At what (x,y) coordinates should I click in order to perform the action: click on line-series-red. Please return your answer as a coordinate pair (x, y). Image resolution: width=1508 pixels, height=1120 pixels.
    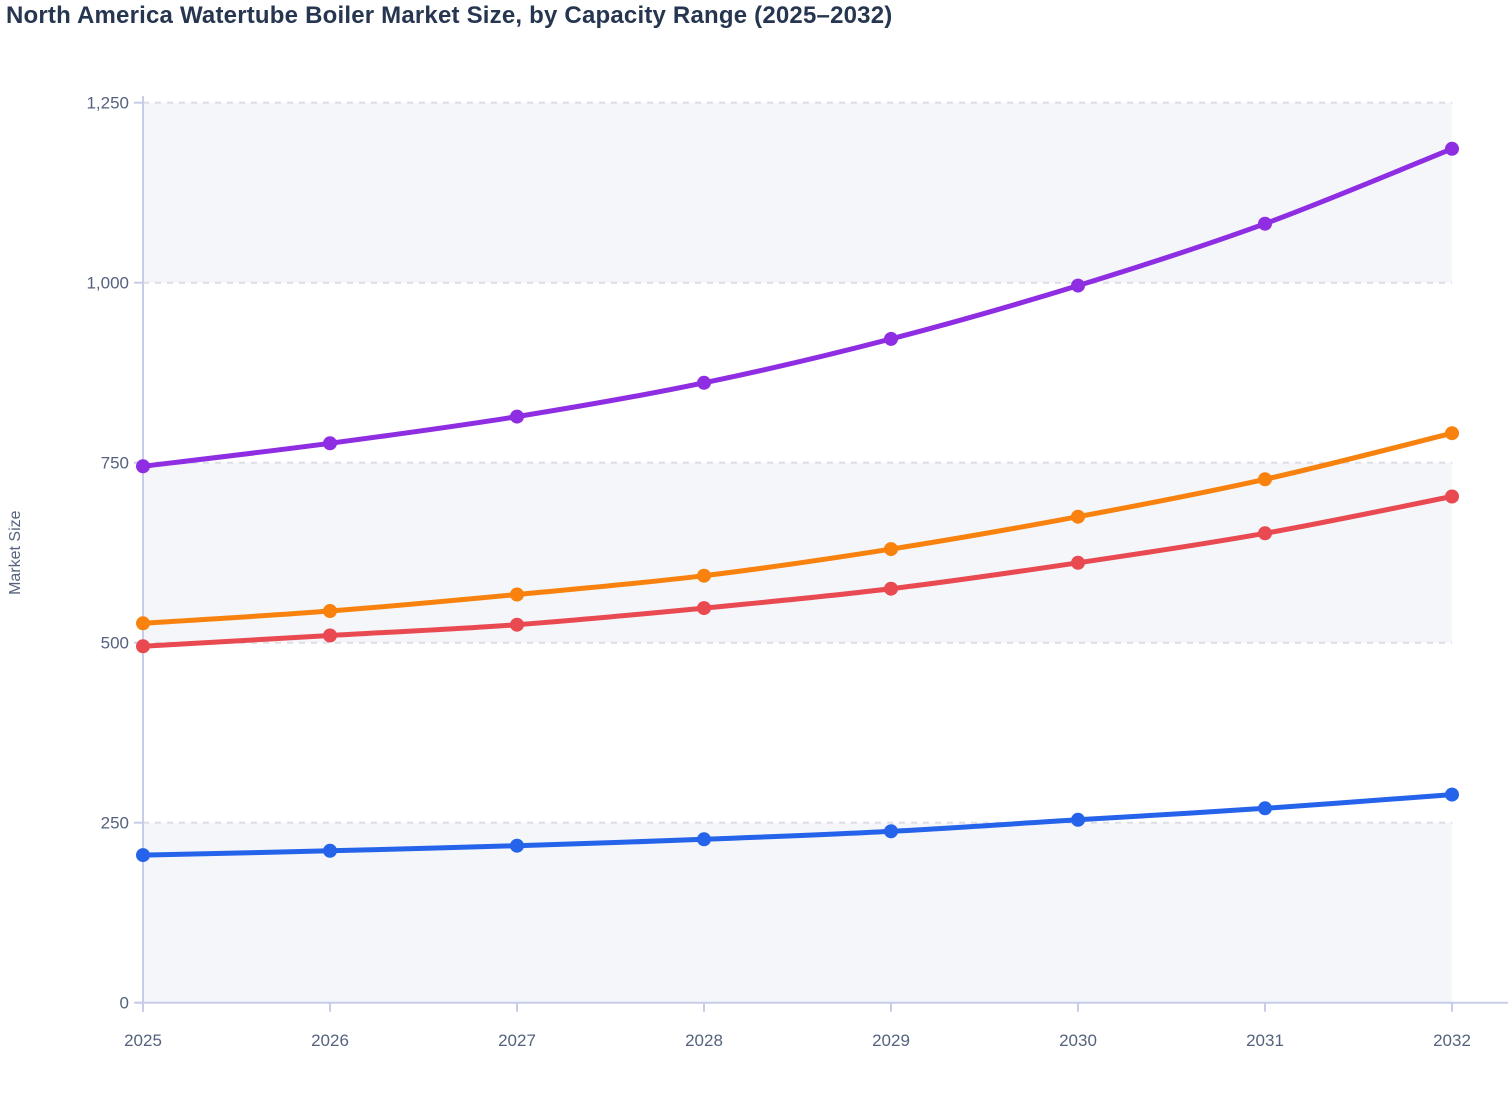
    Looking at the image, I should click on (797, 571).